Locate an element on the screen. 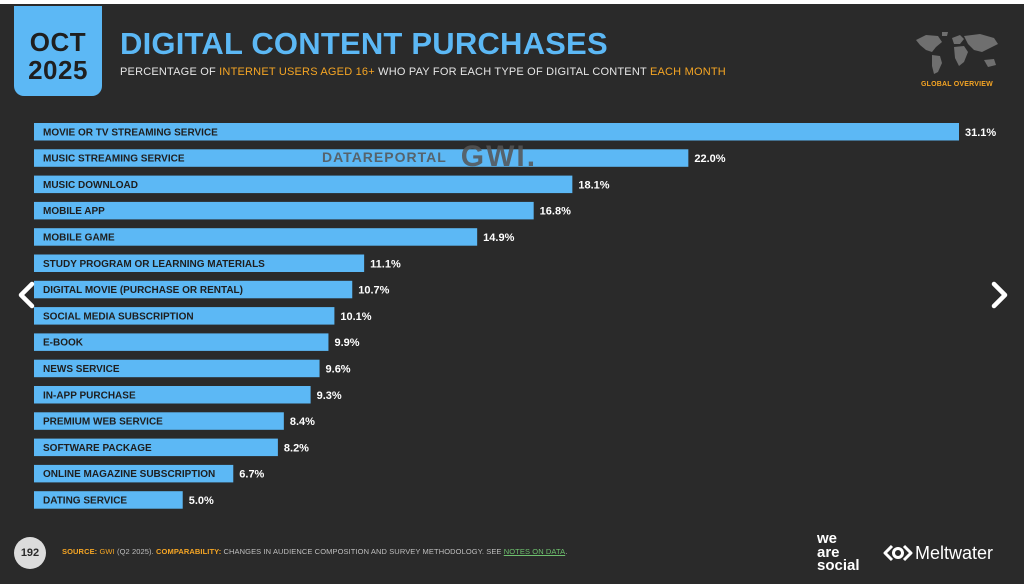  category-label-15: DATING SERVICE is located at coordinates (85, 500).